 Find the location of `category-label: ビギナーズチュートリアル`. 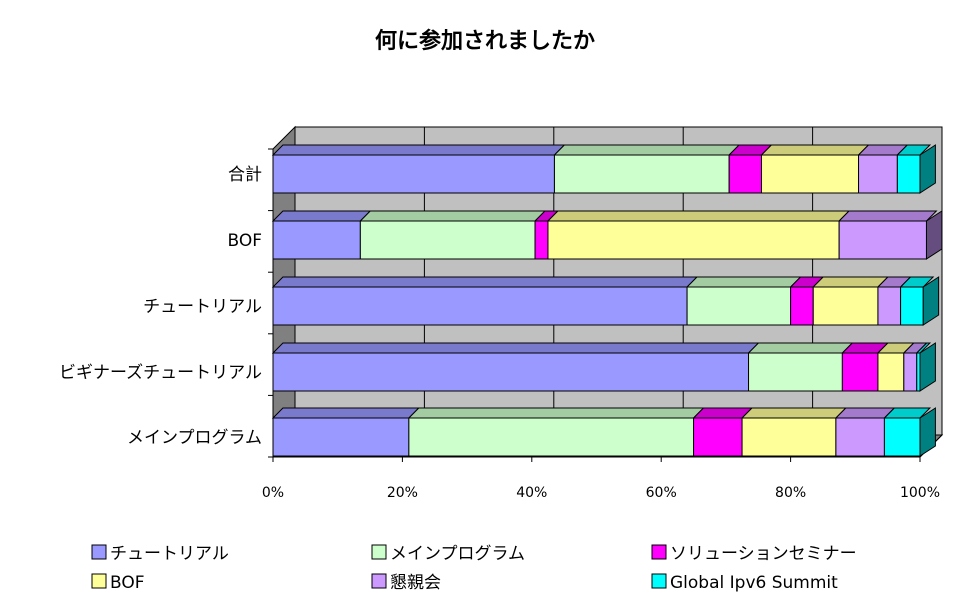

category-label: ビギナーズチュートリアル is located at coordinates (160, 373).